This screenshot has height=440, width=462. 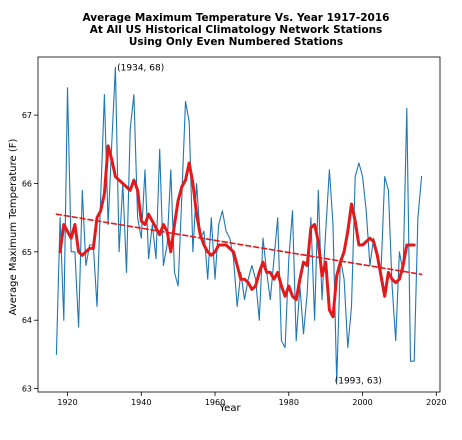 What do you see at coordinates (436, 402) in the screenshot?
I see `x-tick-label: 2020` at bounding box center [436, 402].